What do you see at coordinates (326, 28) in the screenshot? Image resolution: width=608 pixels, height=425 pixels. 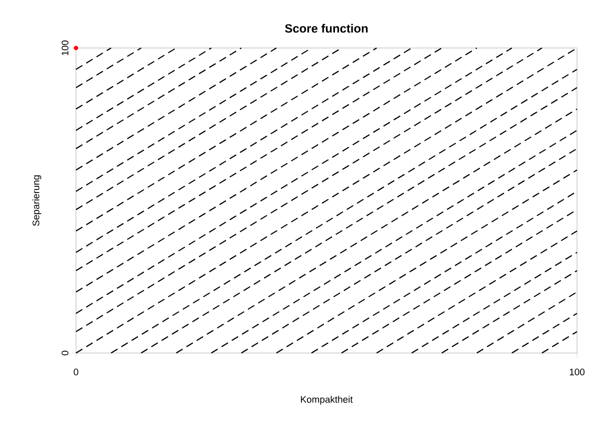 I see `chart-title: Score function` at bounding box center [326, 28].